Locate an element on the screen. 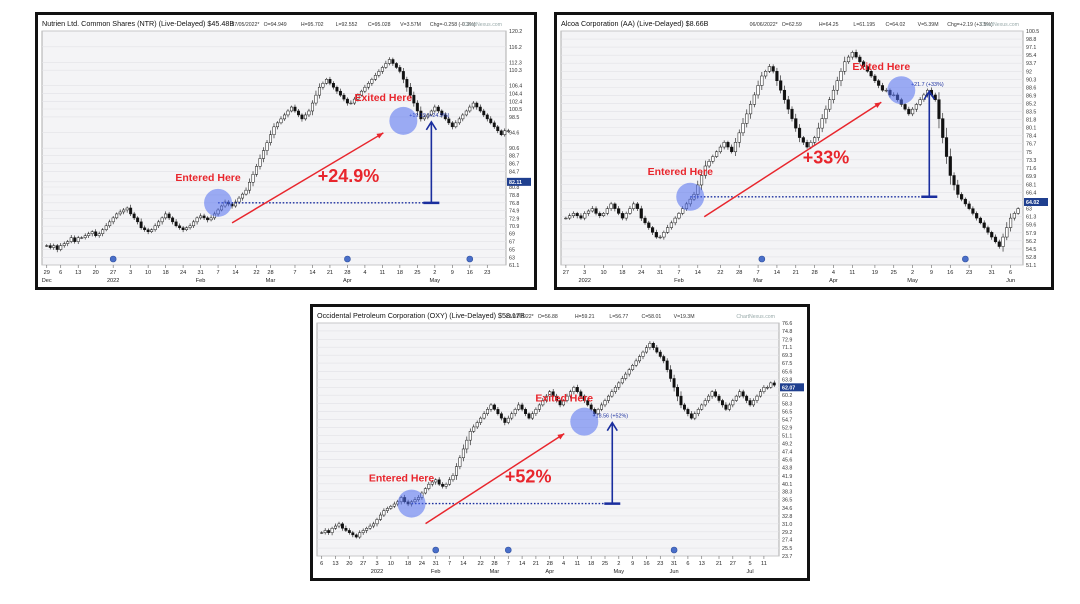 This screenshot has width=1080, height=604. x-tick-label: 22 is located at coordinates (256, 273).